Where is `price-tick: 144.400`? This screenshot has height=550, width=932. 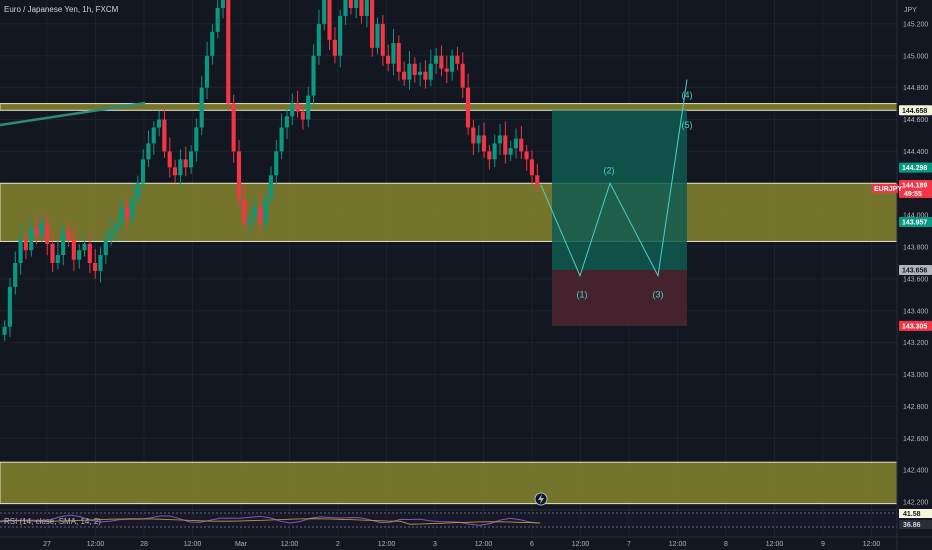 price-tick: 144.400 is located at coordinates (915, 152).